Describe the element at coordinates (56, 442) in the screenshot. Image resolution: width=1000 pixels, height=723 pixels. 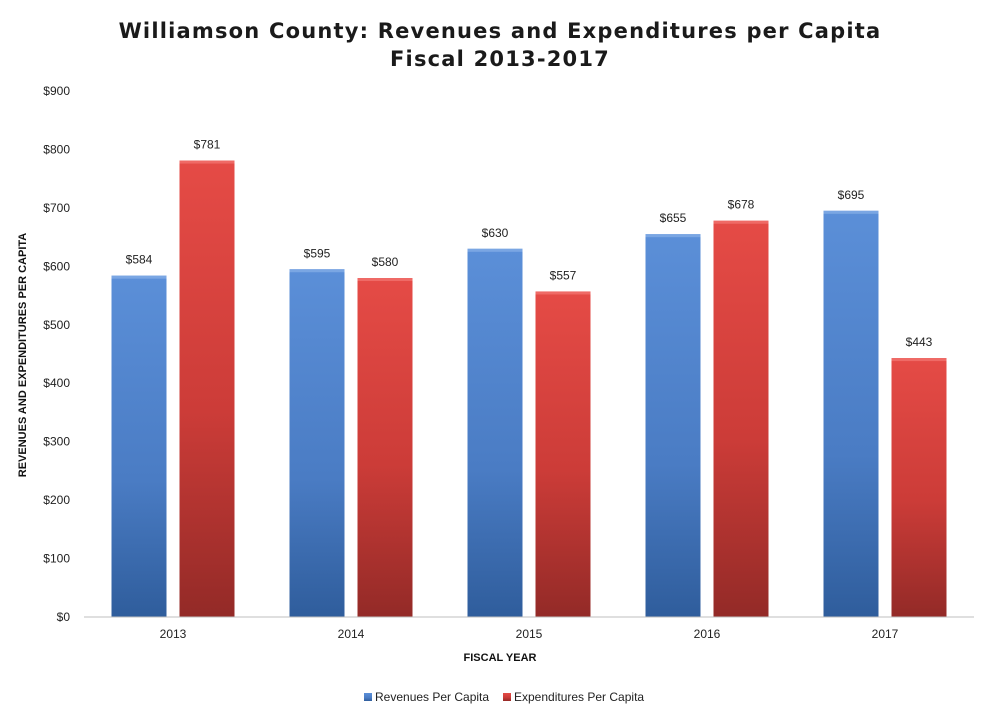
I see `y-tick-label: $300` at that location.